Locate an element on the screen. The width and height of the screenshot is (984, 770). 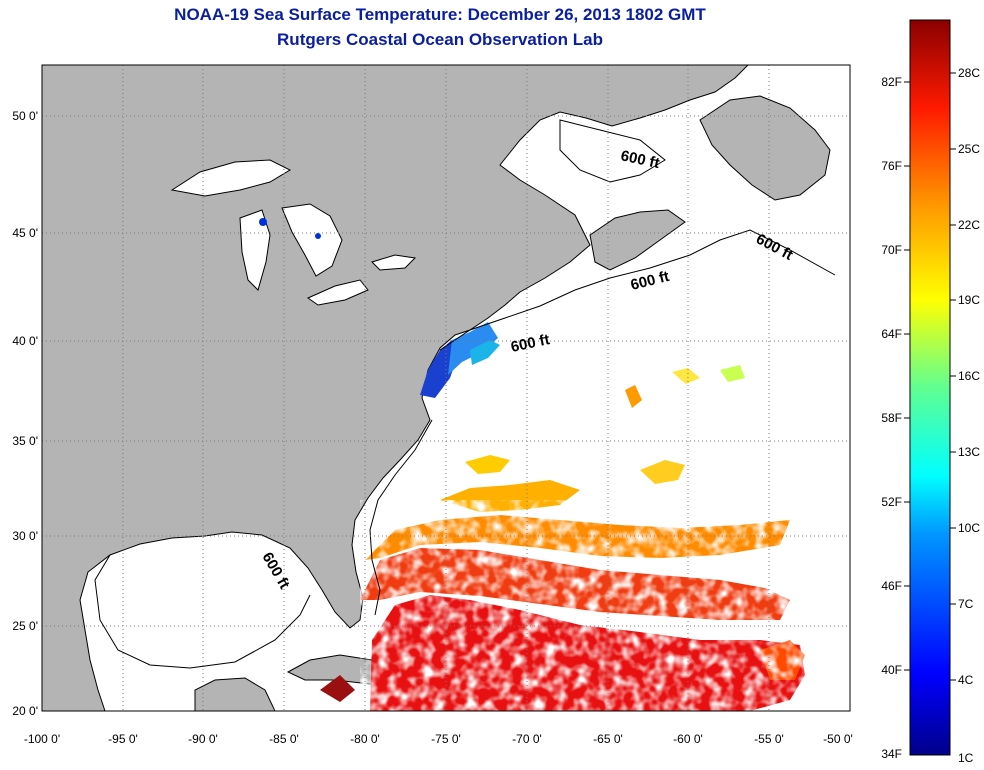
y-tick: 35 0' is located at coordinates (25, 441).